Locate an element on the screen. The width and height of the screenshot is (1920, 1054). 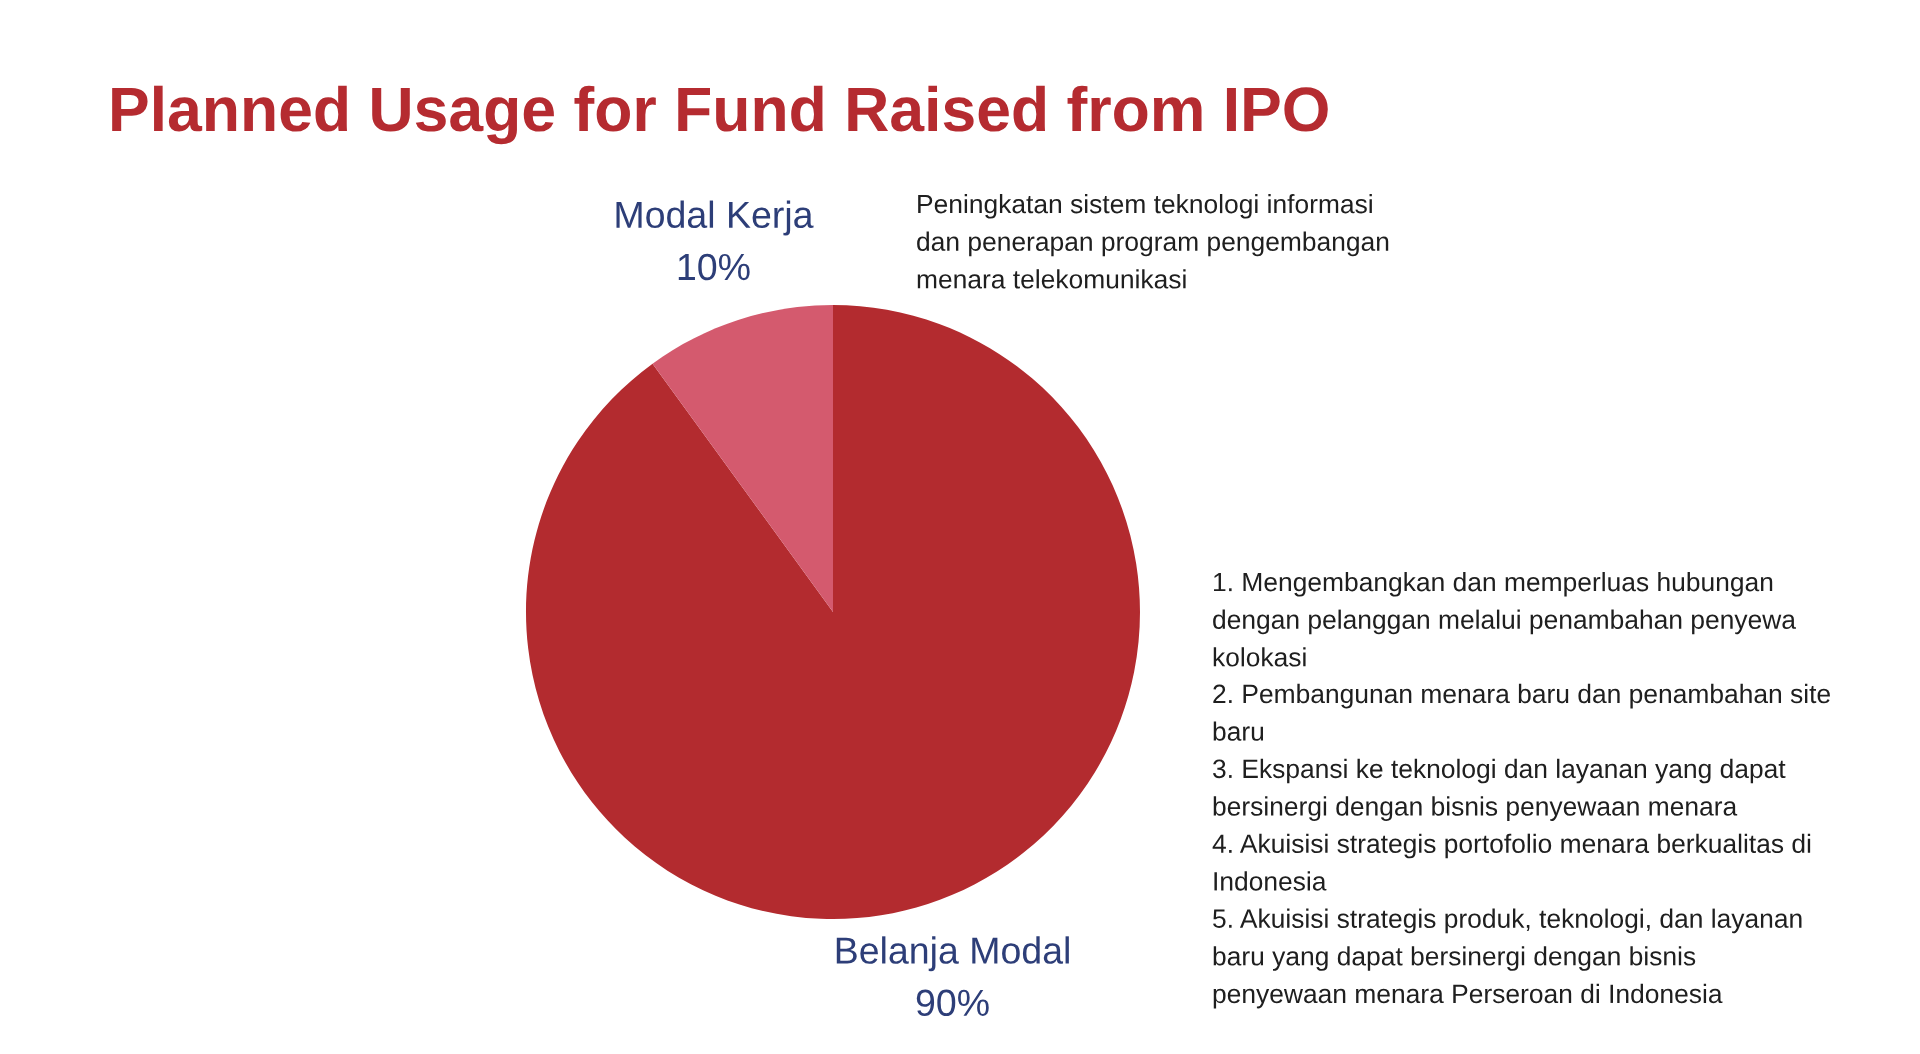
slice-label: Belanja Modal is located at coordinates (952, 954).